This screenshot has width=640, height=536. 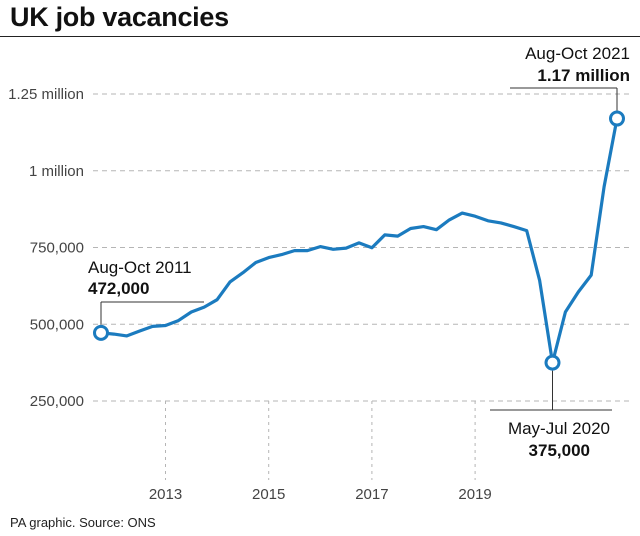 What do you see at coordinates (57, 401) in the screenshot?
I see `y-tick-label: 250,000` at bounding box center [57, 401].